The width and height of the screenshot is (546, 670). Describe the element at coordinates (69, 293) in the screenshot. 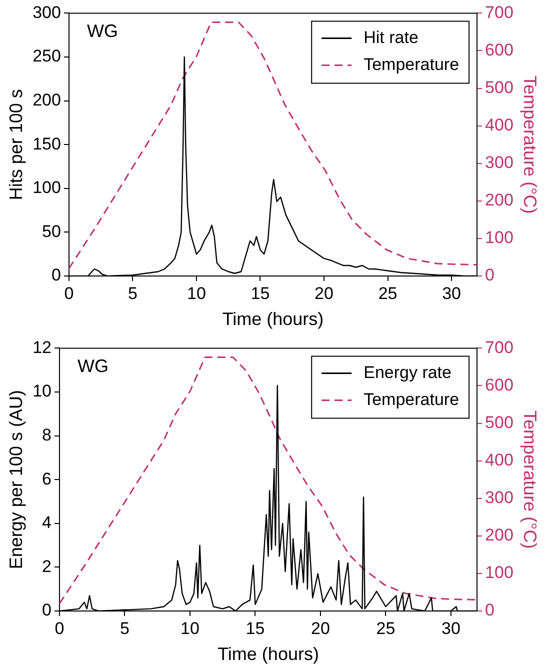

I see `x-tick-label: 0` at that location.